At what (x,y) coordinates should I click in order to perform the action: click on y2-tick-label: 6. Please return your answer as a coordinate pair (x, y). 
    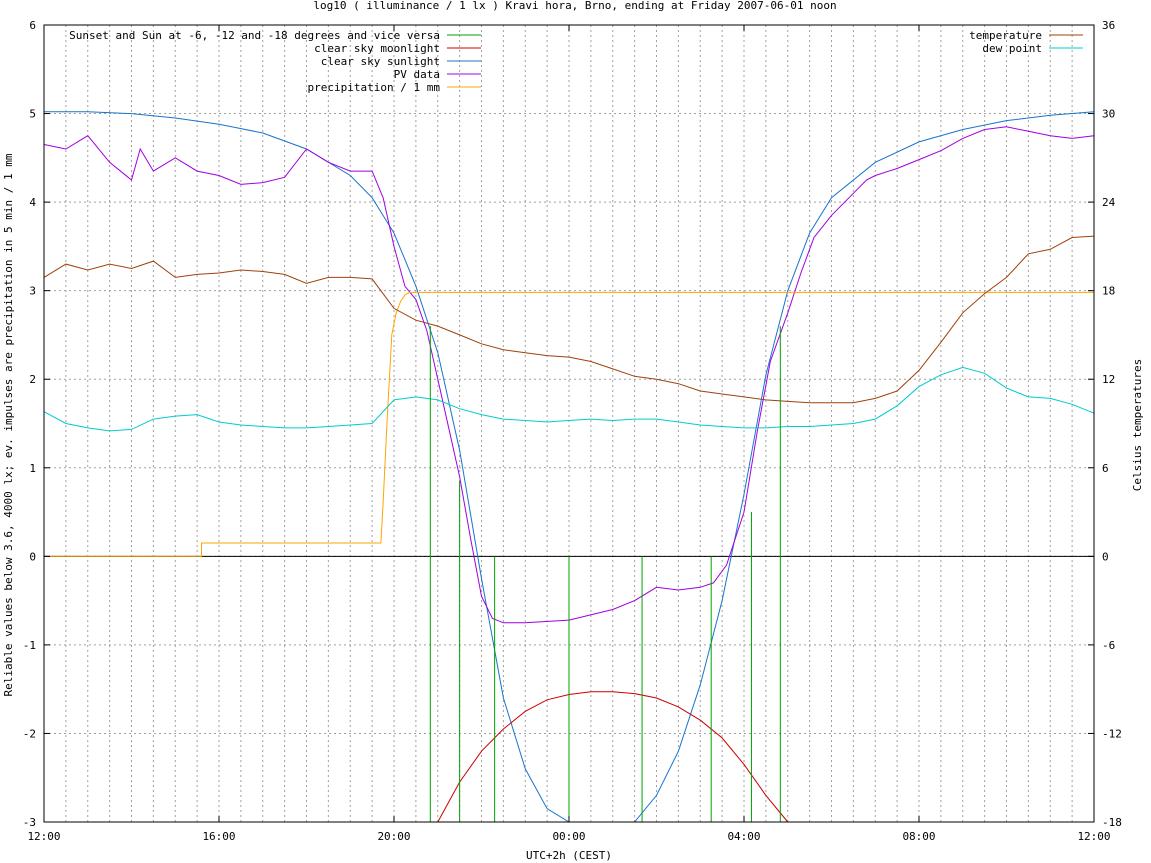
    Looking at the image, I should click on (1105, 468).